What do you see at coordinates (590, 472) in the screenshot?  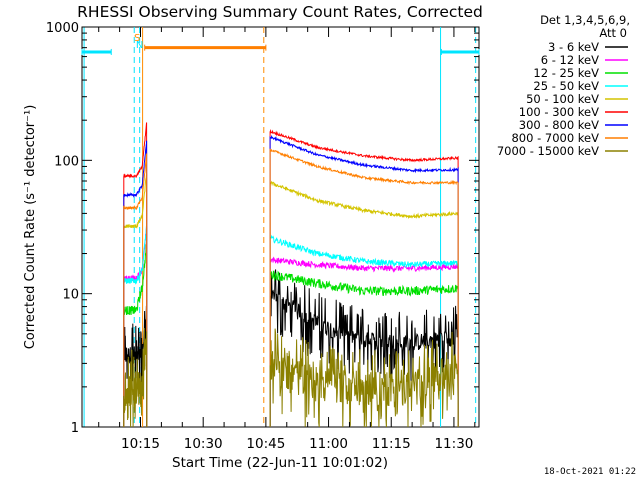 I see `generated-timestamp: 18-Oct-2021 01:22` at bounding box center [590, 472].